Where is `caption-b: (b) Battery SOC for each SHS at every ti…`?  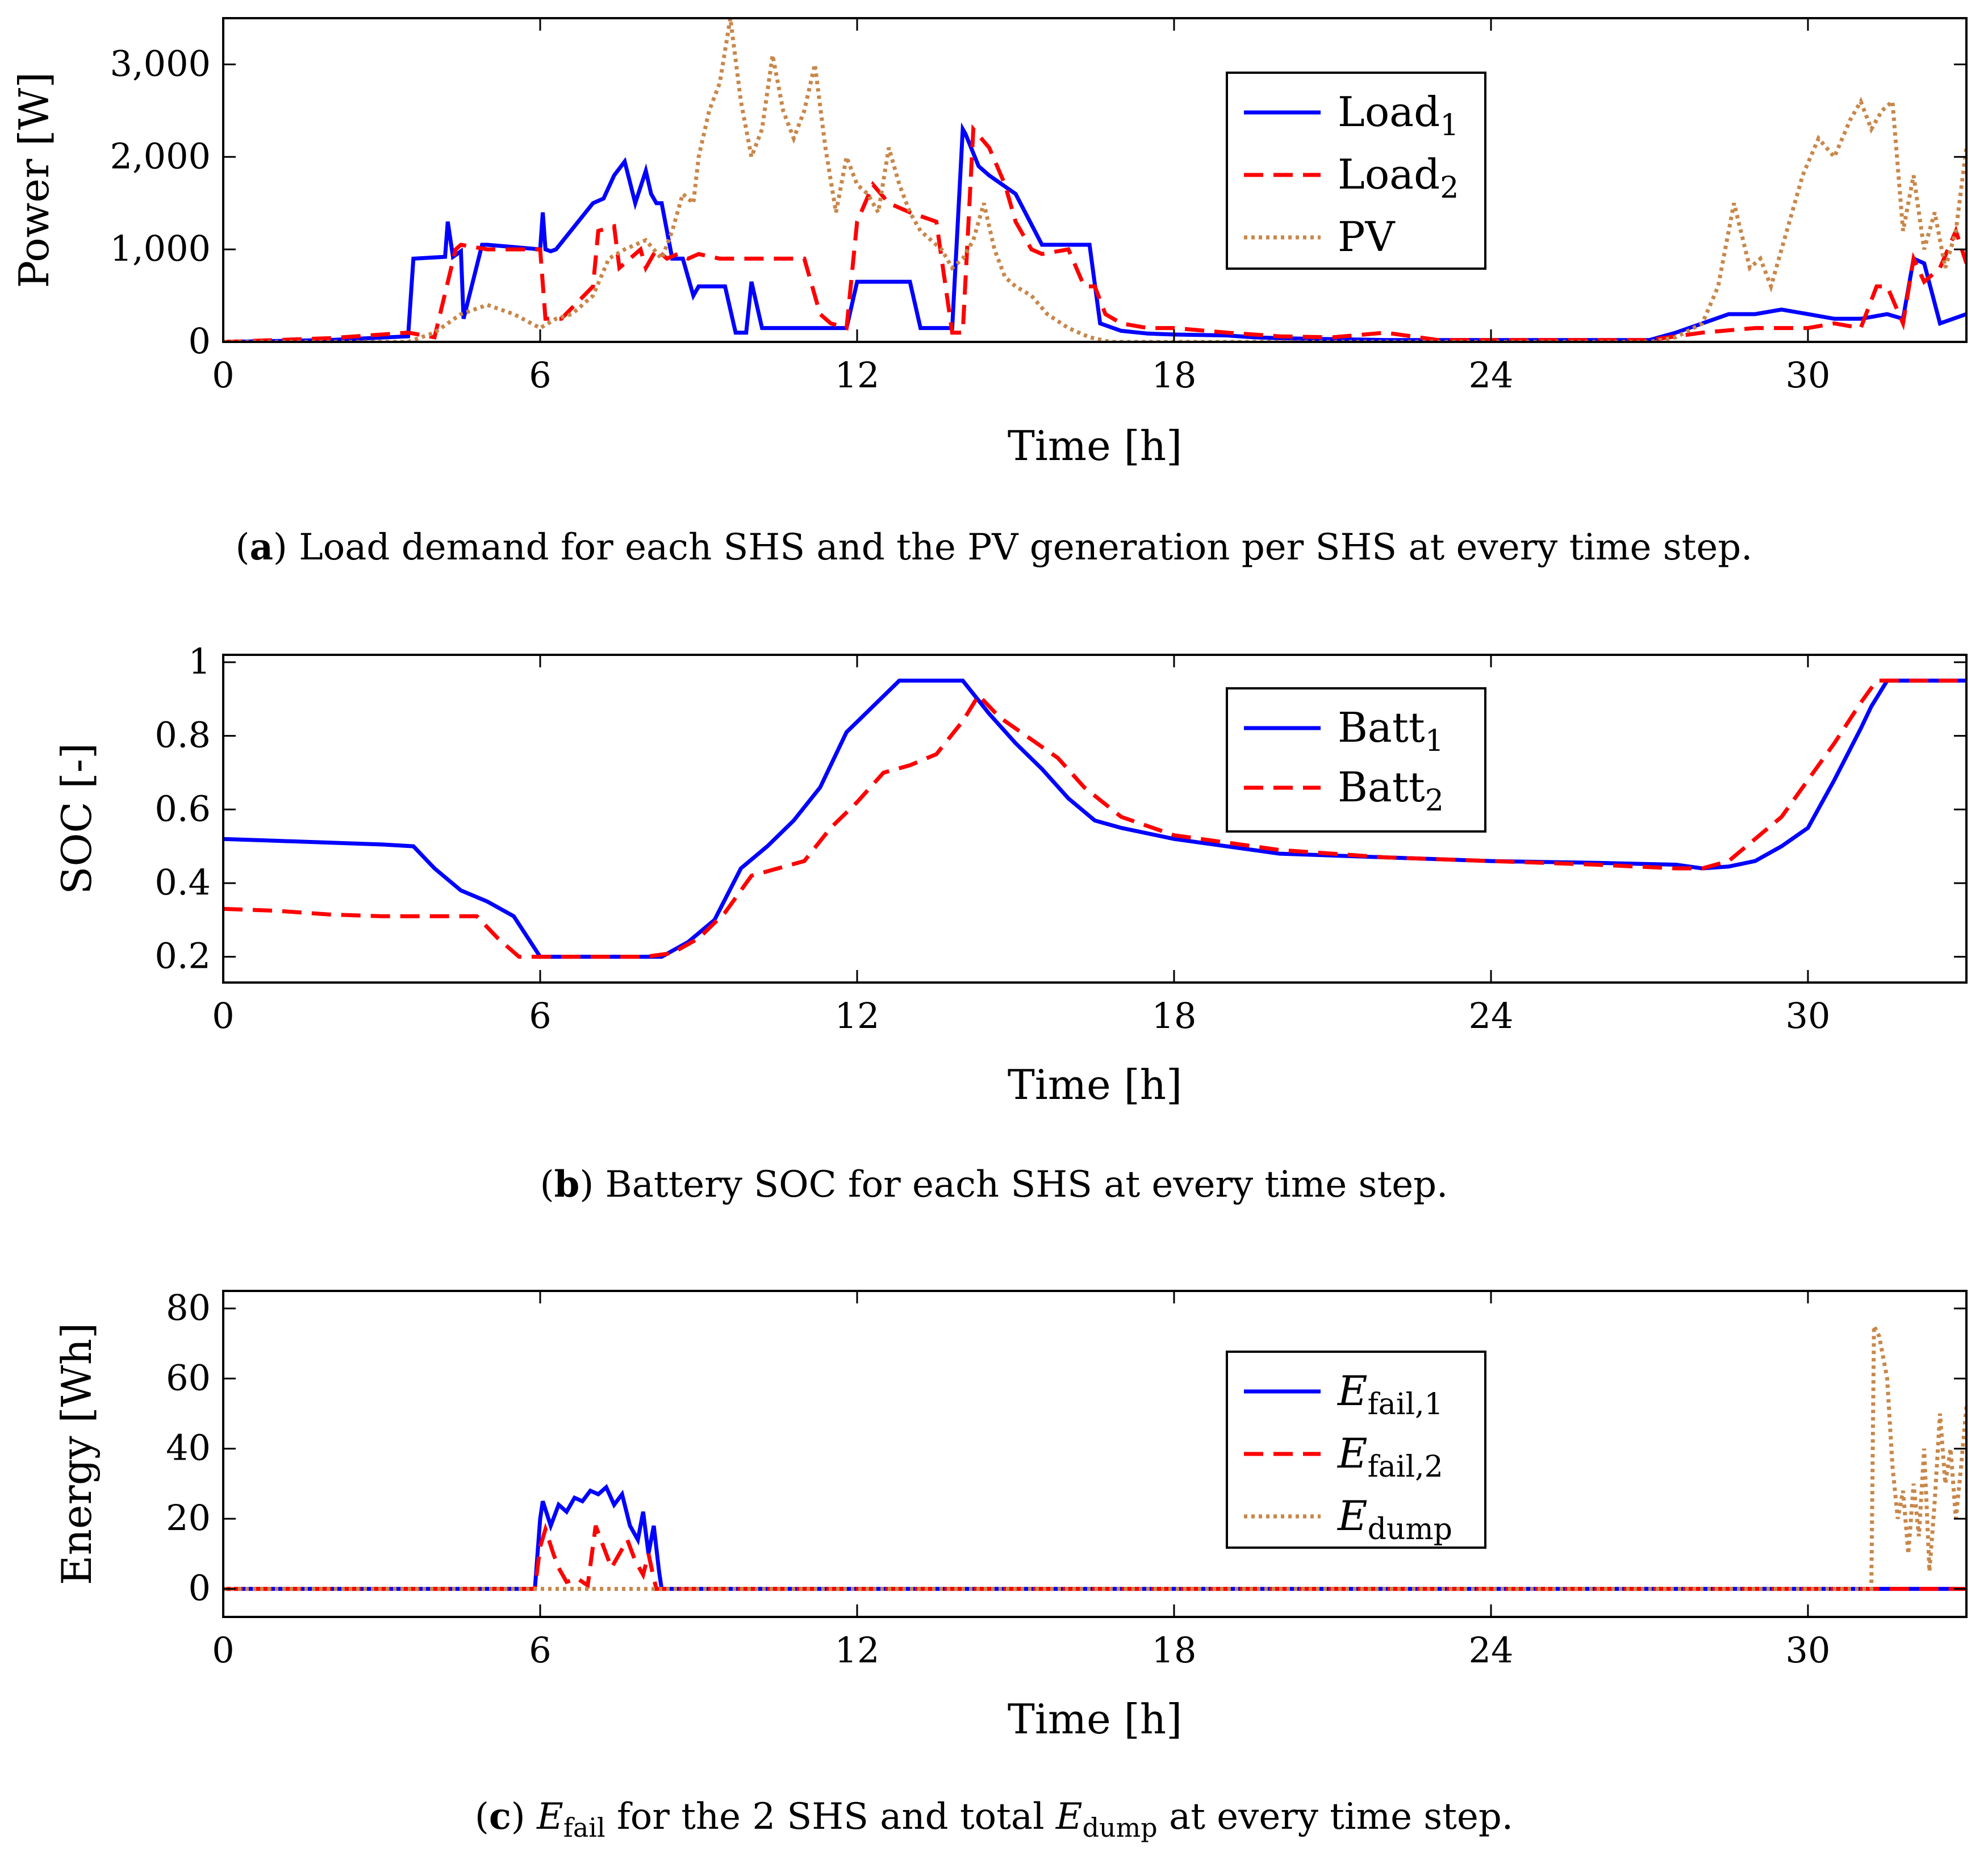 caption-b: (b) Battery SOC for each SHS at every ti… is located at coordinates (994, 1184).